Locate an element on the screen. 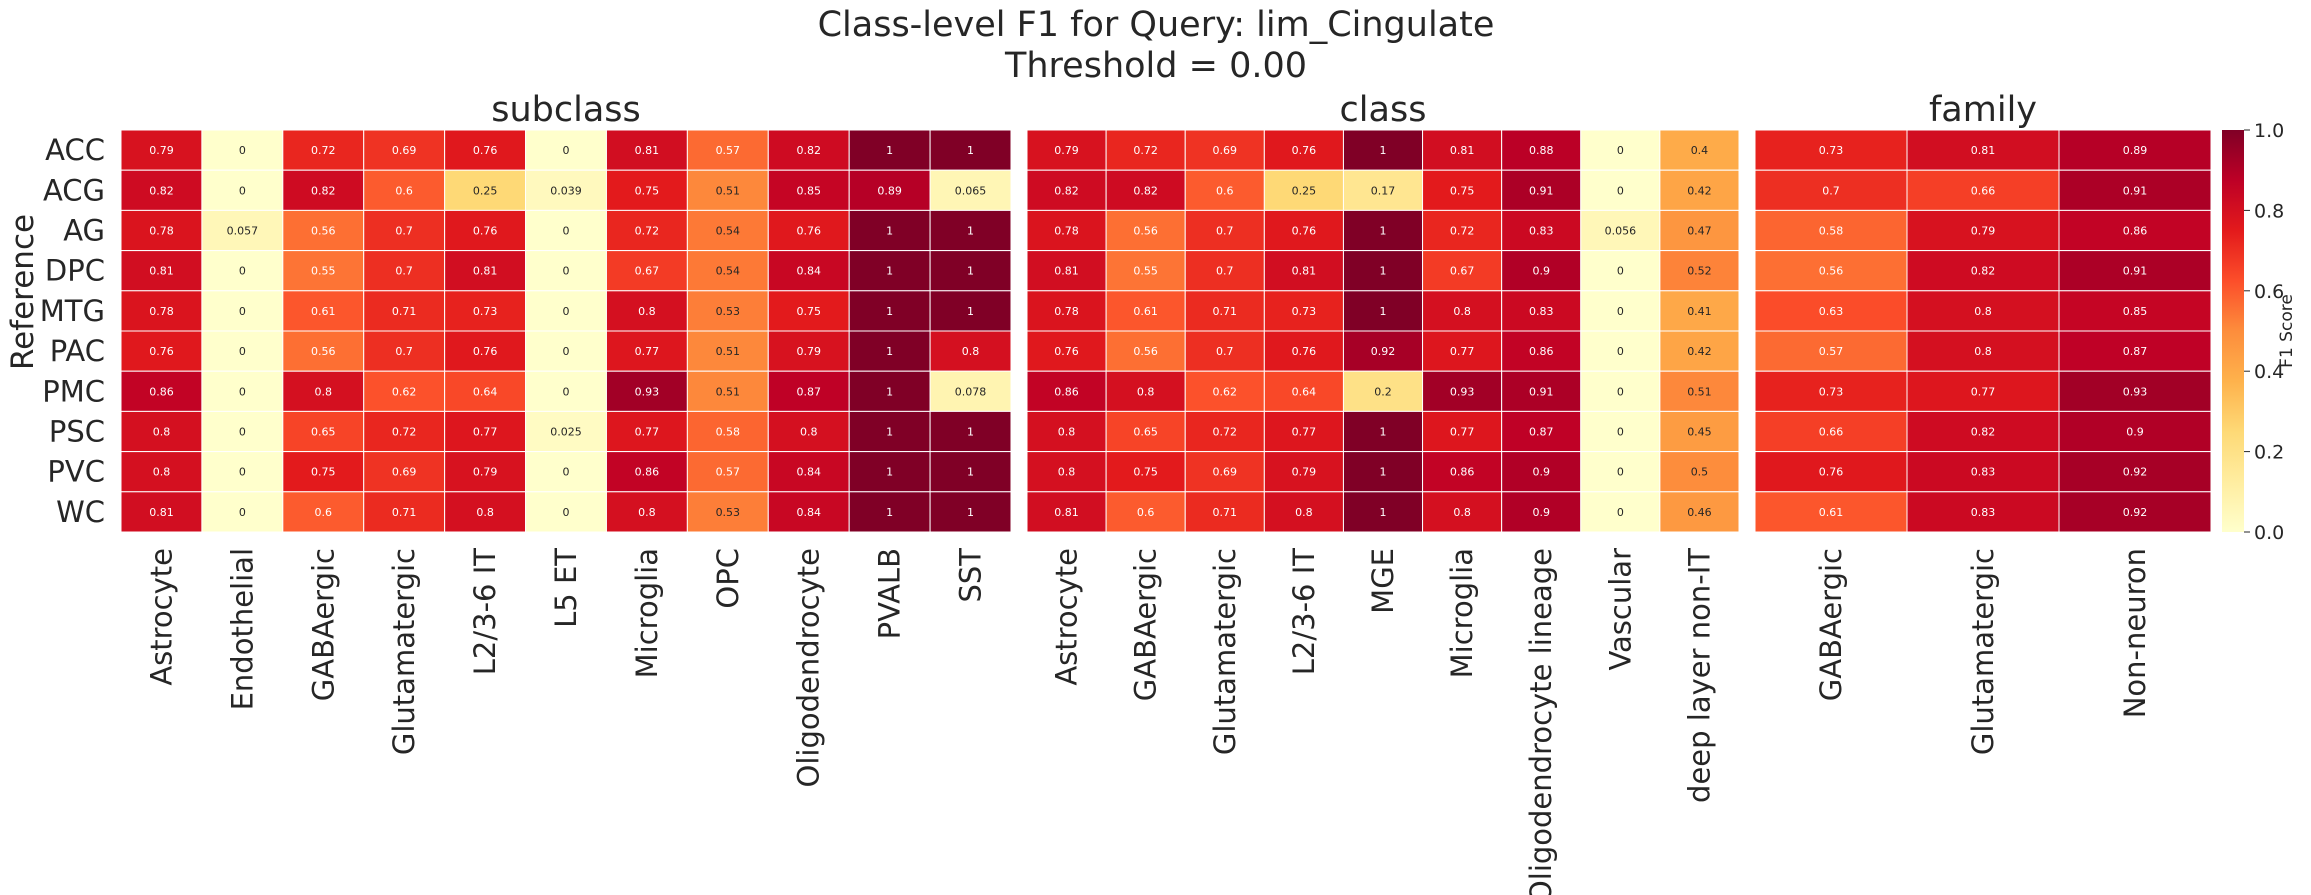  cell-value: 0.025 is located at coordinates (566, 432).